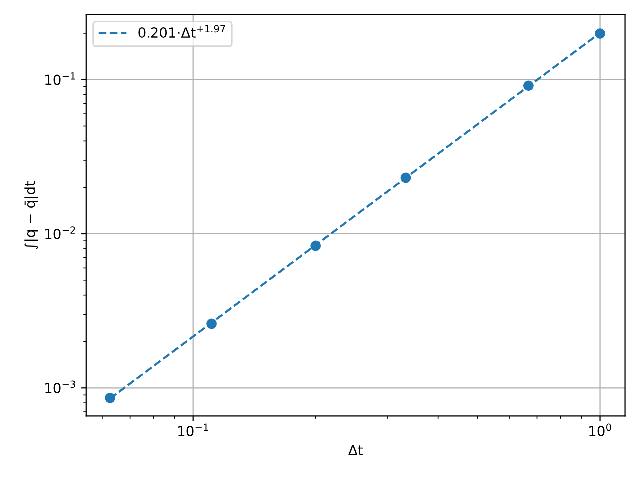 Image resolution: width=640 pixels, height=480 pixels. What do you see at coordinates (182, 31) in the screenshot?
I see `legend-label: 0.201·Δt$^{+1.97}$` at bounding box center [182, 31].